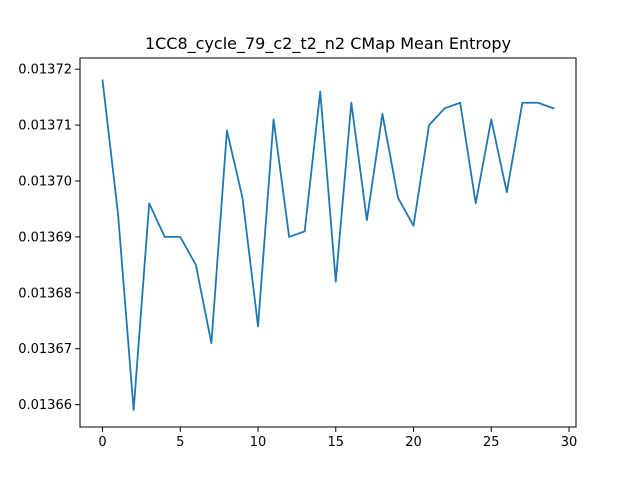  I want to click on x-tick-label: 15, so click(336, 442).